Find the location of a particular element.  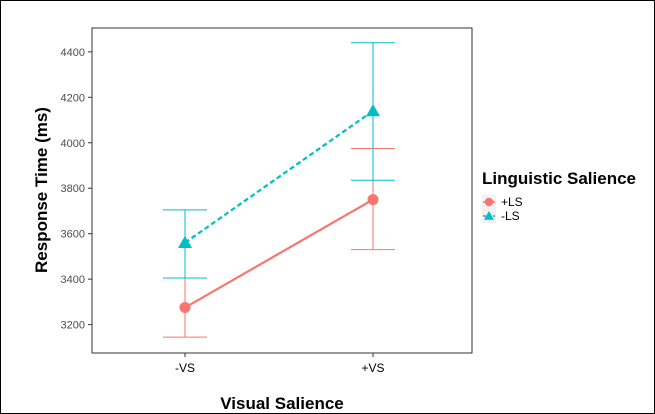

y-tick-label: 3400 is located at coordinates (73, 280).